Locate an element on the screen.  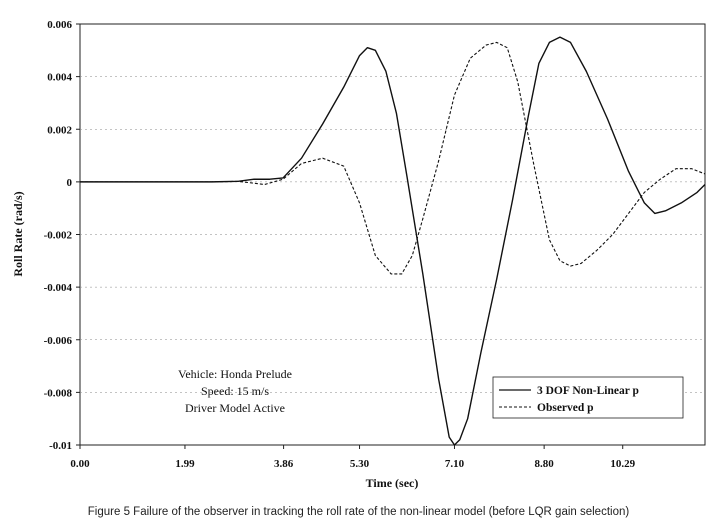
y-tick-label: -0.002 is located at coordinates (58, 236).